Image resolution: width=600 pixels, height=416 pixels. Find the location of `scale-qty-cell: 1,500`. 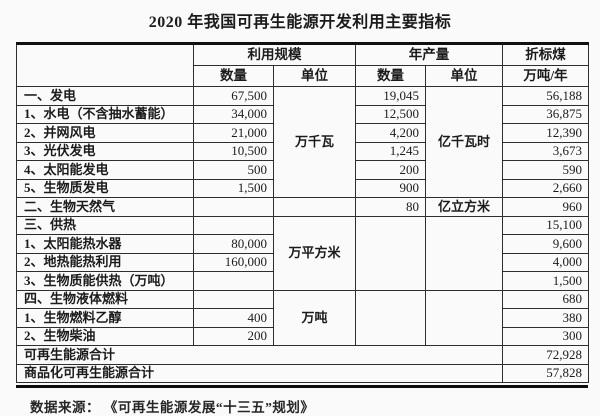

scale-qty-cell: 1,500 is located at coordinates (233, 188).